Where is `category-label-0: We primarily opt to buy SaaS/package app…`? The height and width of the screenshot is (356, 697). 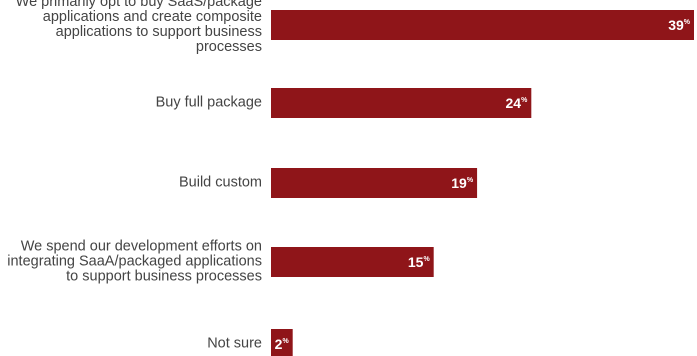 category-label-0: We primarily opt to buy SaaS/package app… is located at coordinates (131, 27).